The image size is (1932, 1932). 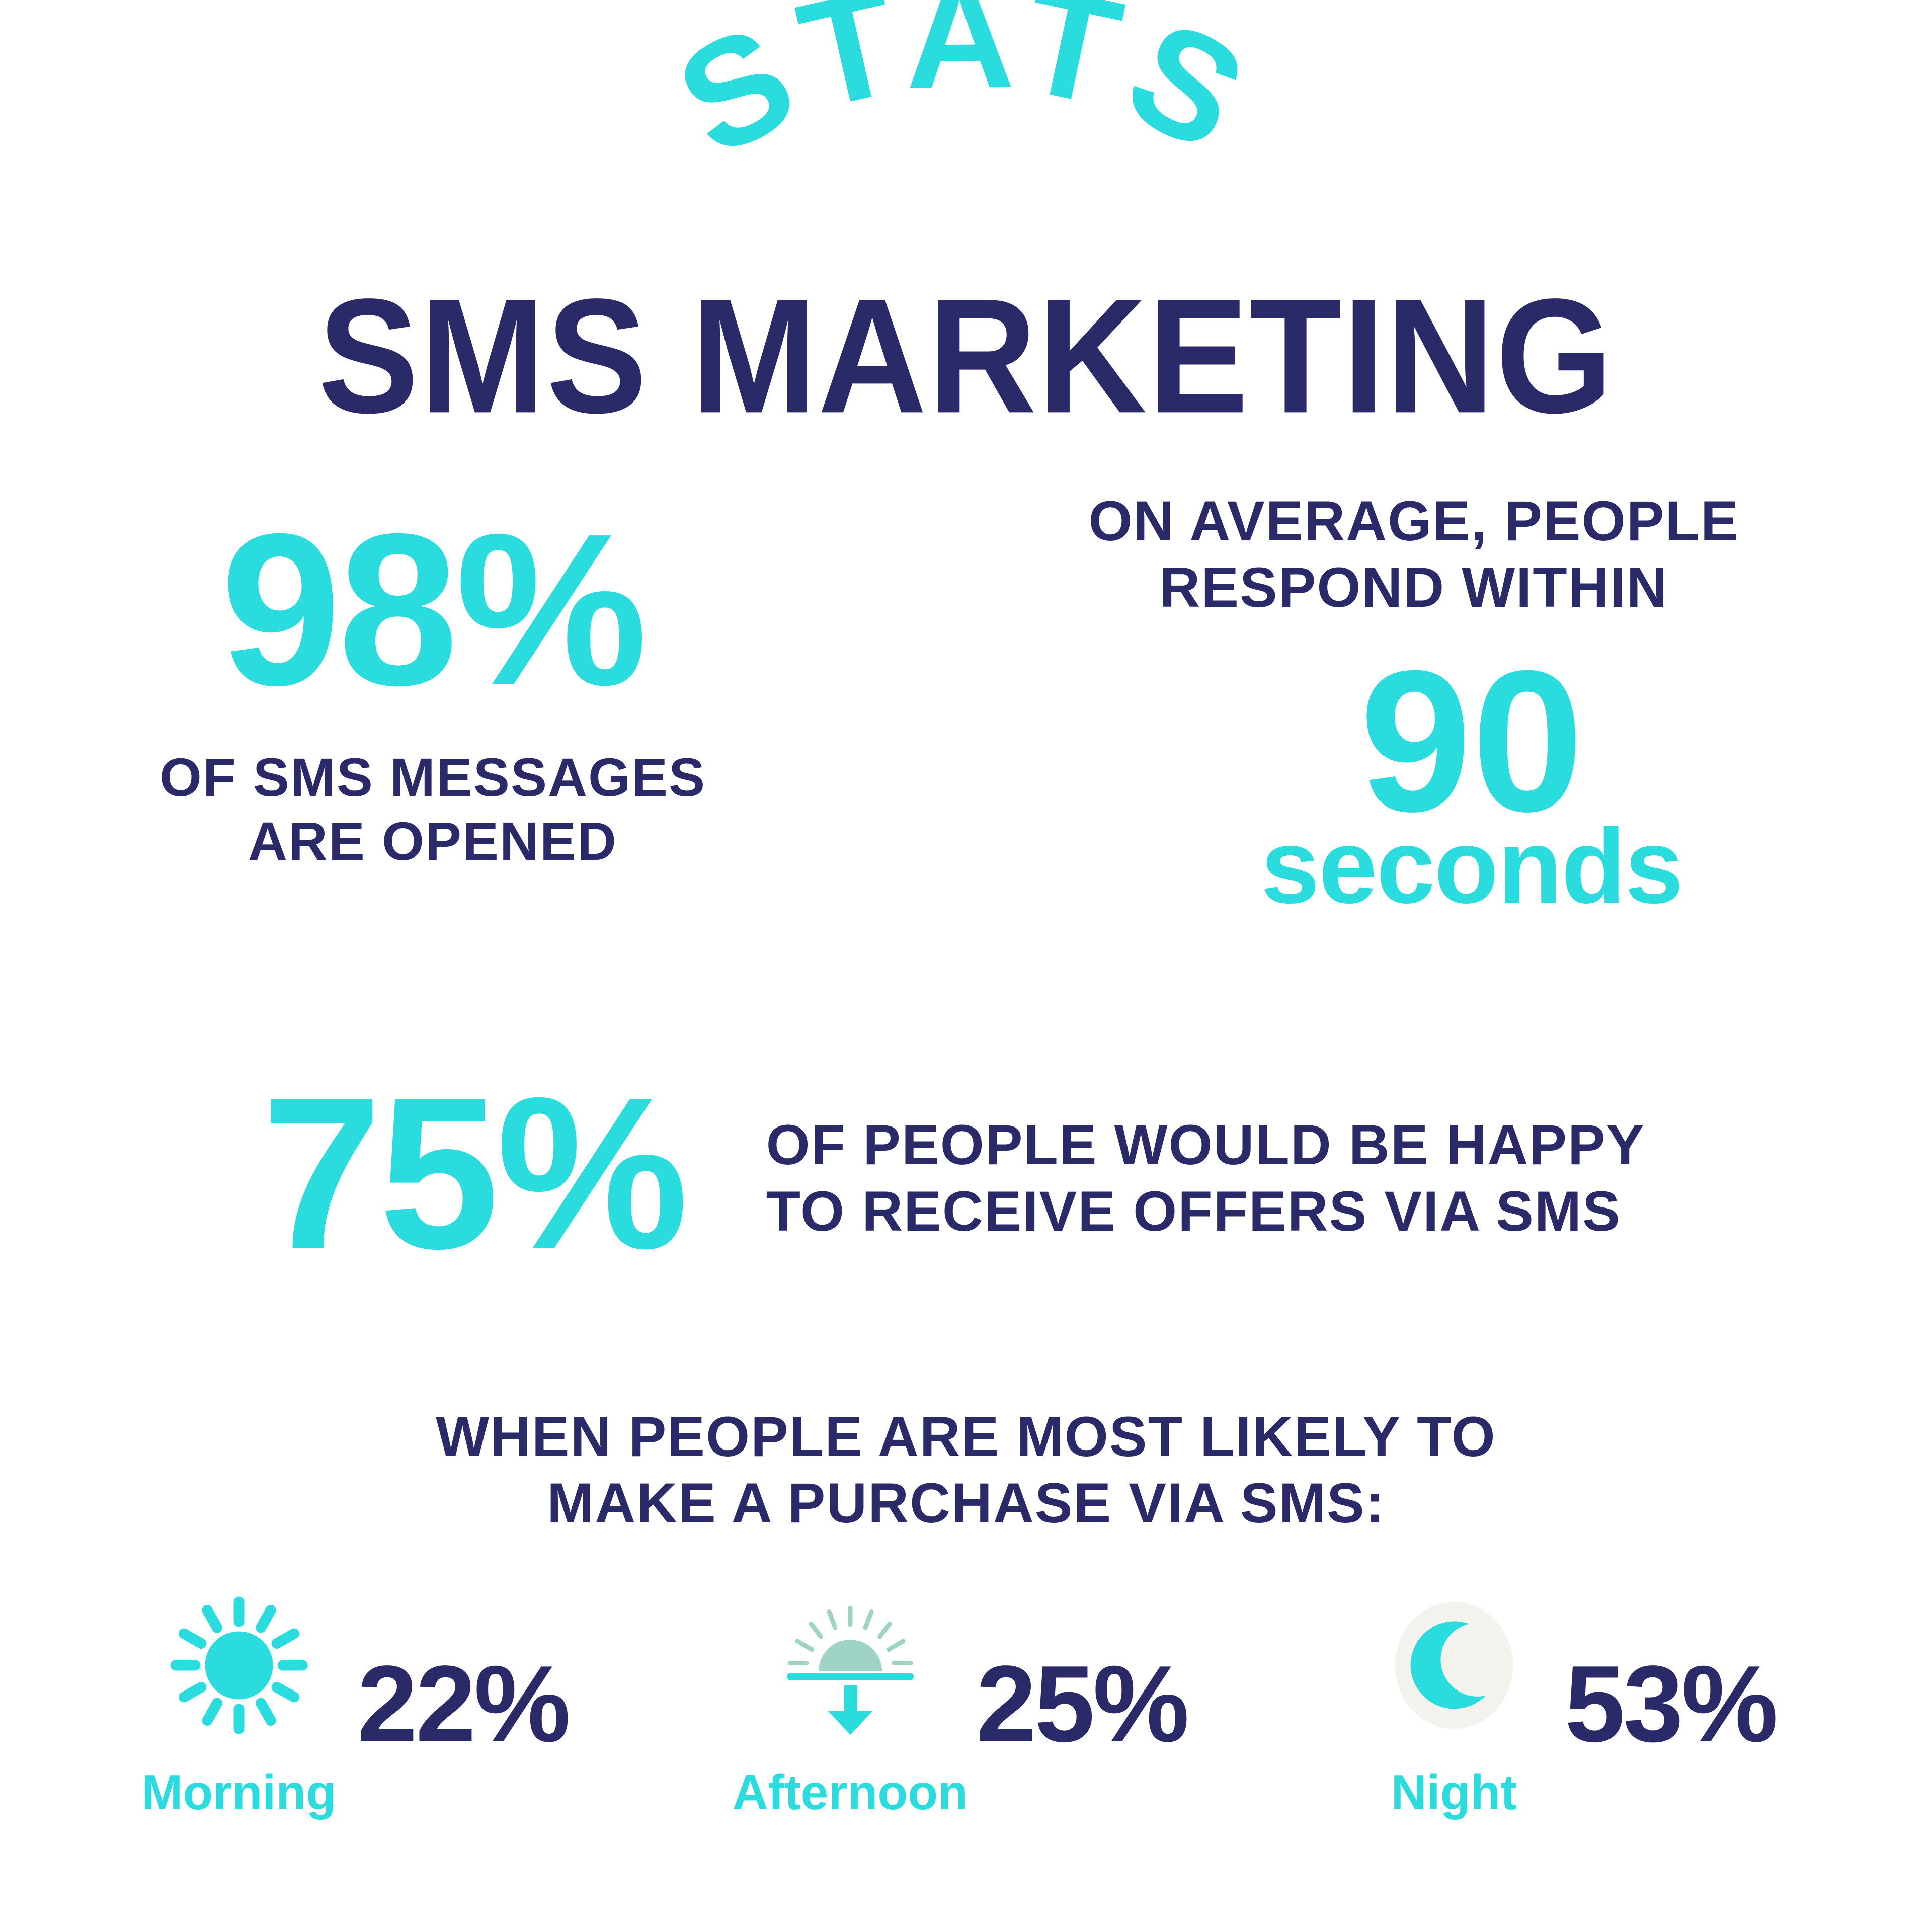 What do you see at coordinates (464, 1704) in the screenshot?
I see `timing-item-morning-value: 22%` at bounding box center [464, 1704].